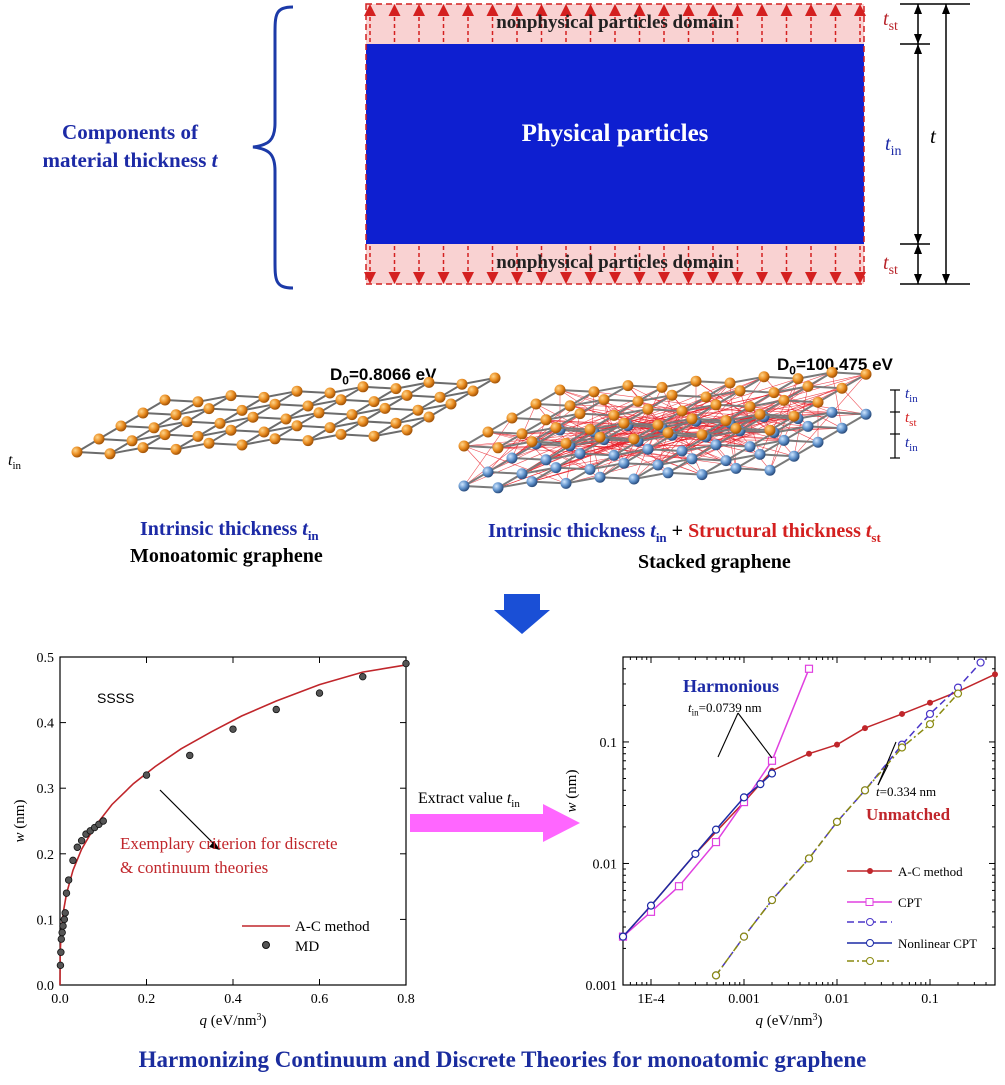 The height and width of the screenshot is (1085, 1005). What do you see at coordinates (406, 999) in the screenshot?
I see `x-tick-label: 0.8` at bounding box center [406, 999].